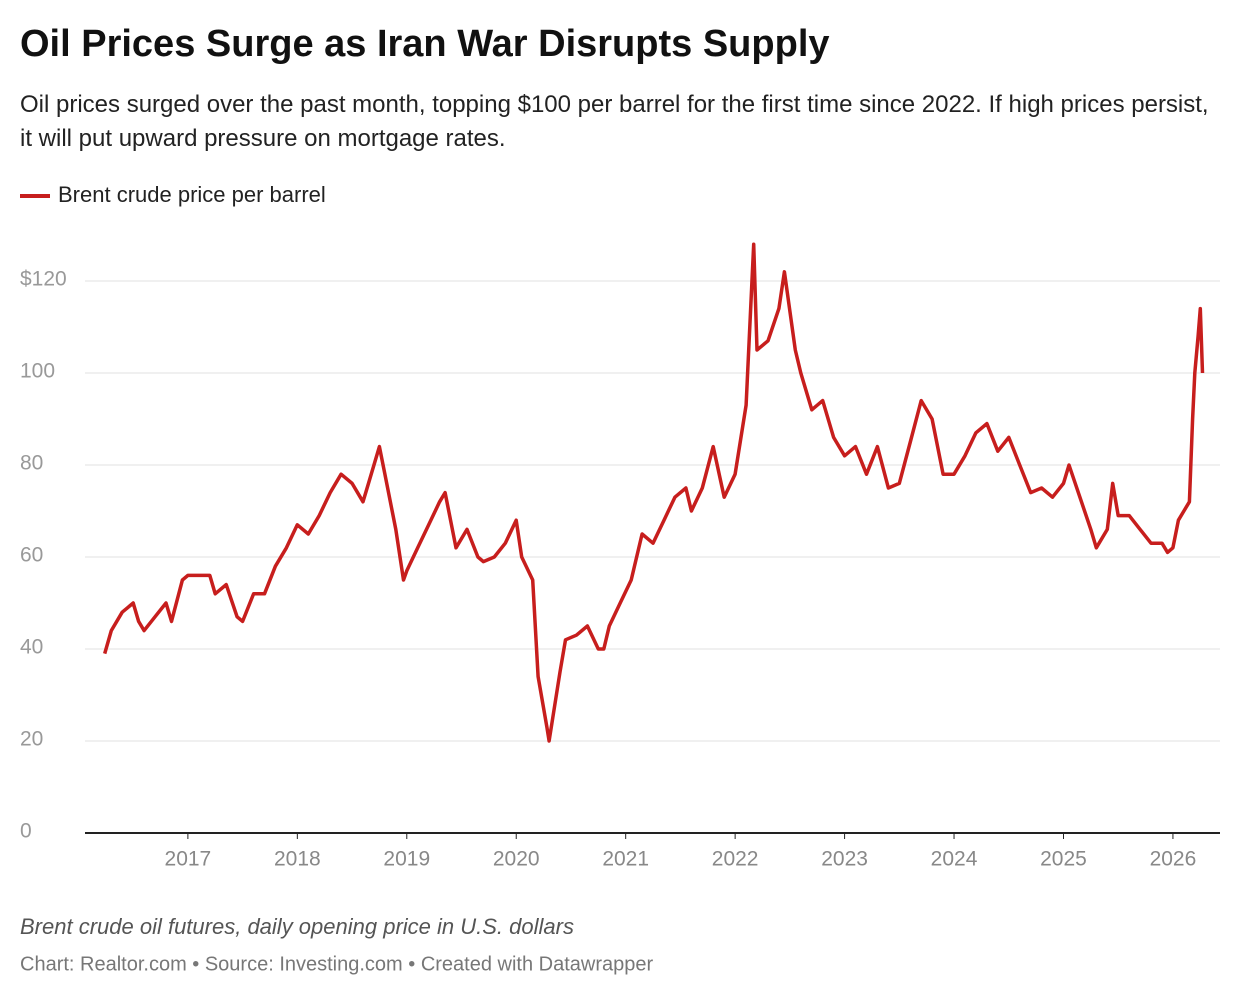 Image resolution: width=1240 pixels, height=1003 pixels. I want to click on y-tick-label: 0, so click(26, 831).